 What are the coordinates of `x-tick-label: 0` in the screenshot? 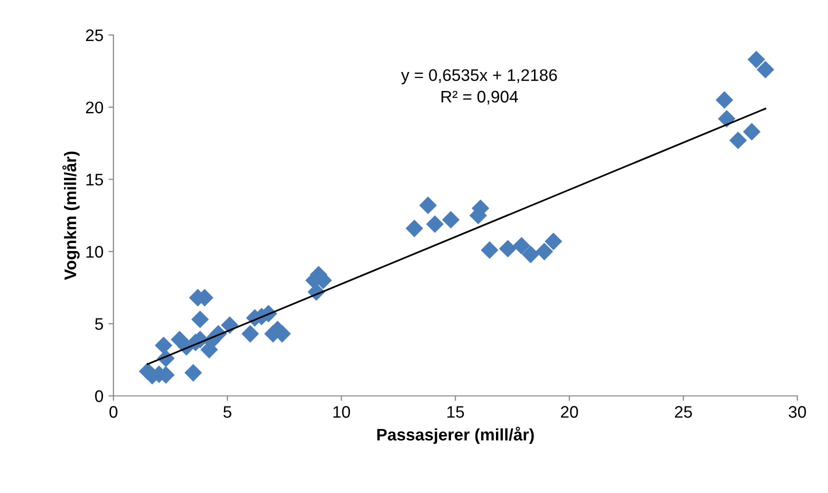 It's located at (113, 412).